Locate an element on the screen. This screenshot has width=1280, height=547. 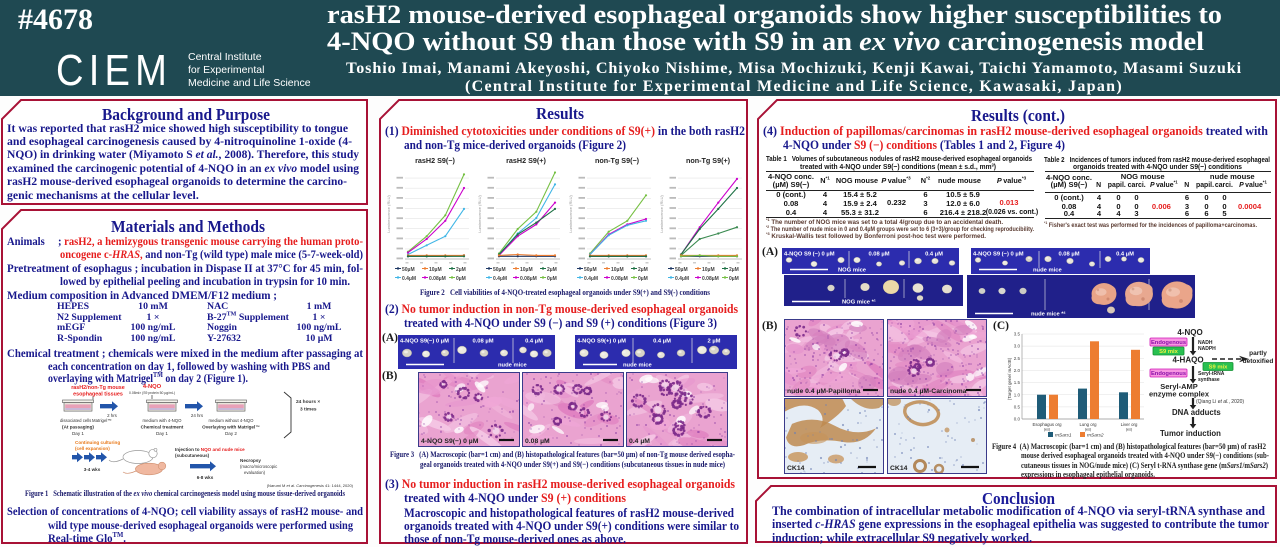
svg-text: DNA adducts is located at coordinates (1196, 412).